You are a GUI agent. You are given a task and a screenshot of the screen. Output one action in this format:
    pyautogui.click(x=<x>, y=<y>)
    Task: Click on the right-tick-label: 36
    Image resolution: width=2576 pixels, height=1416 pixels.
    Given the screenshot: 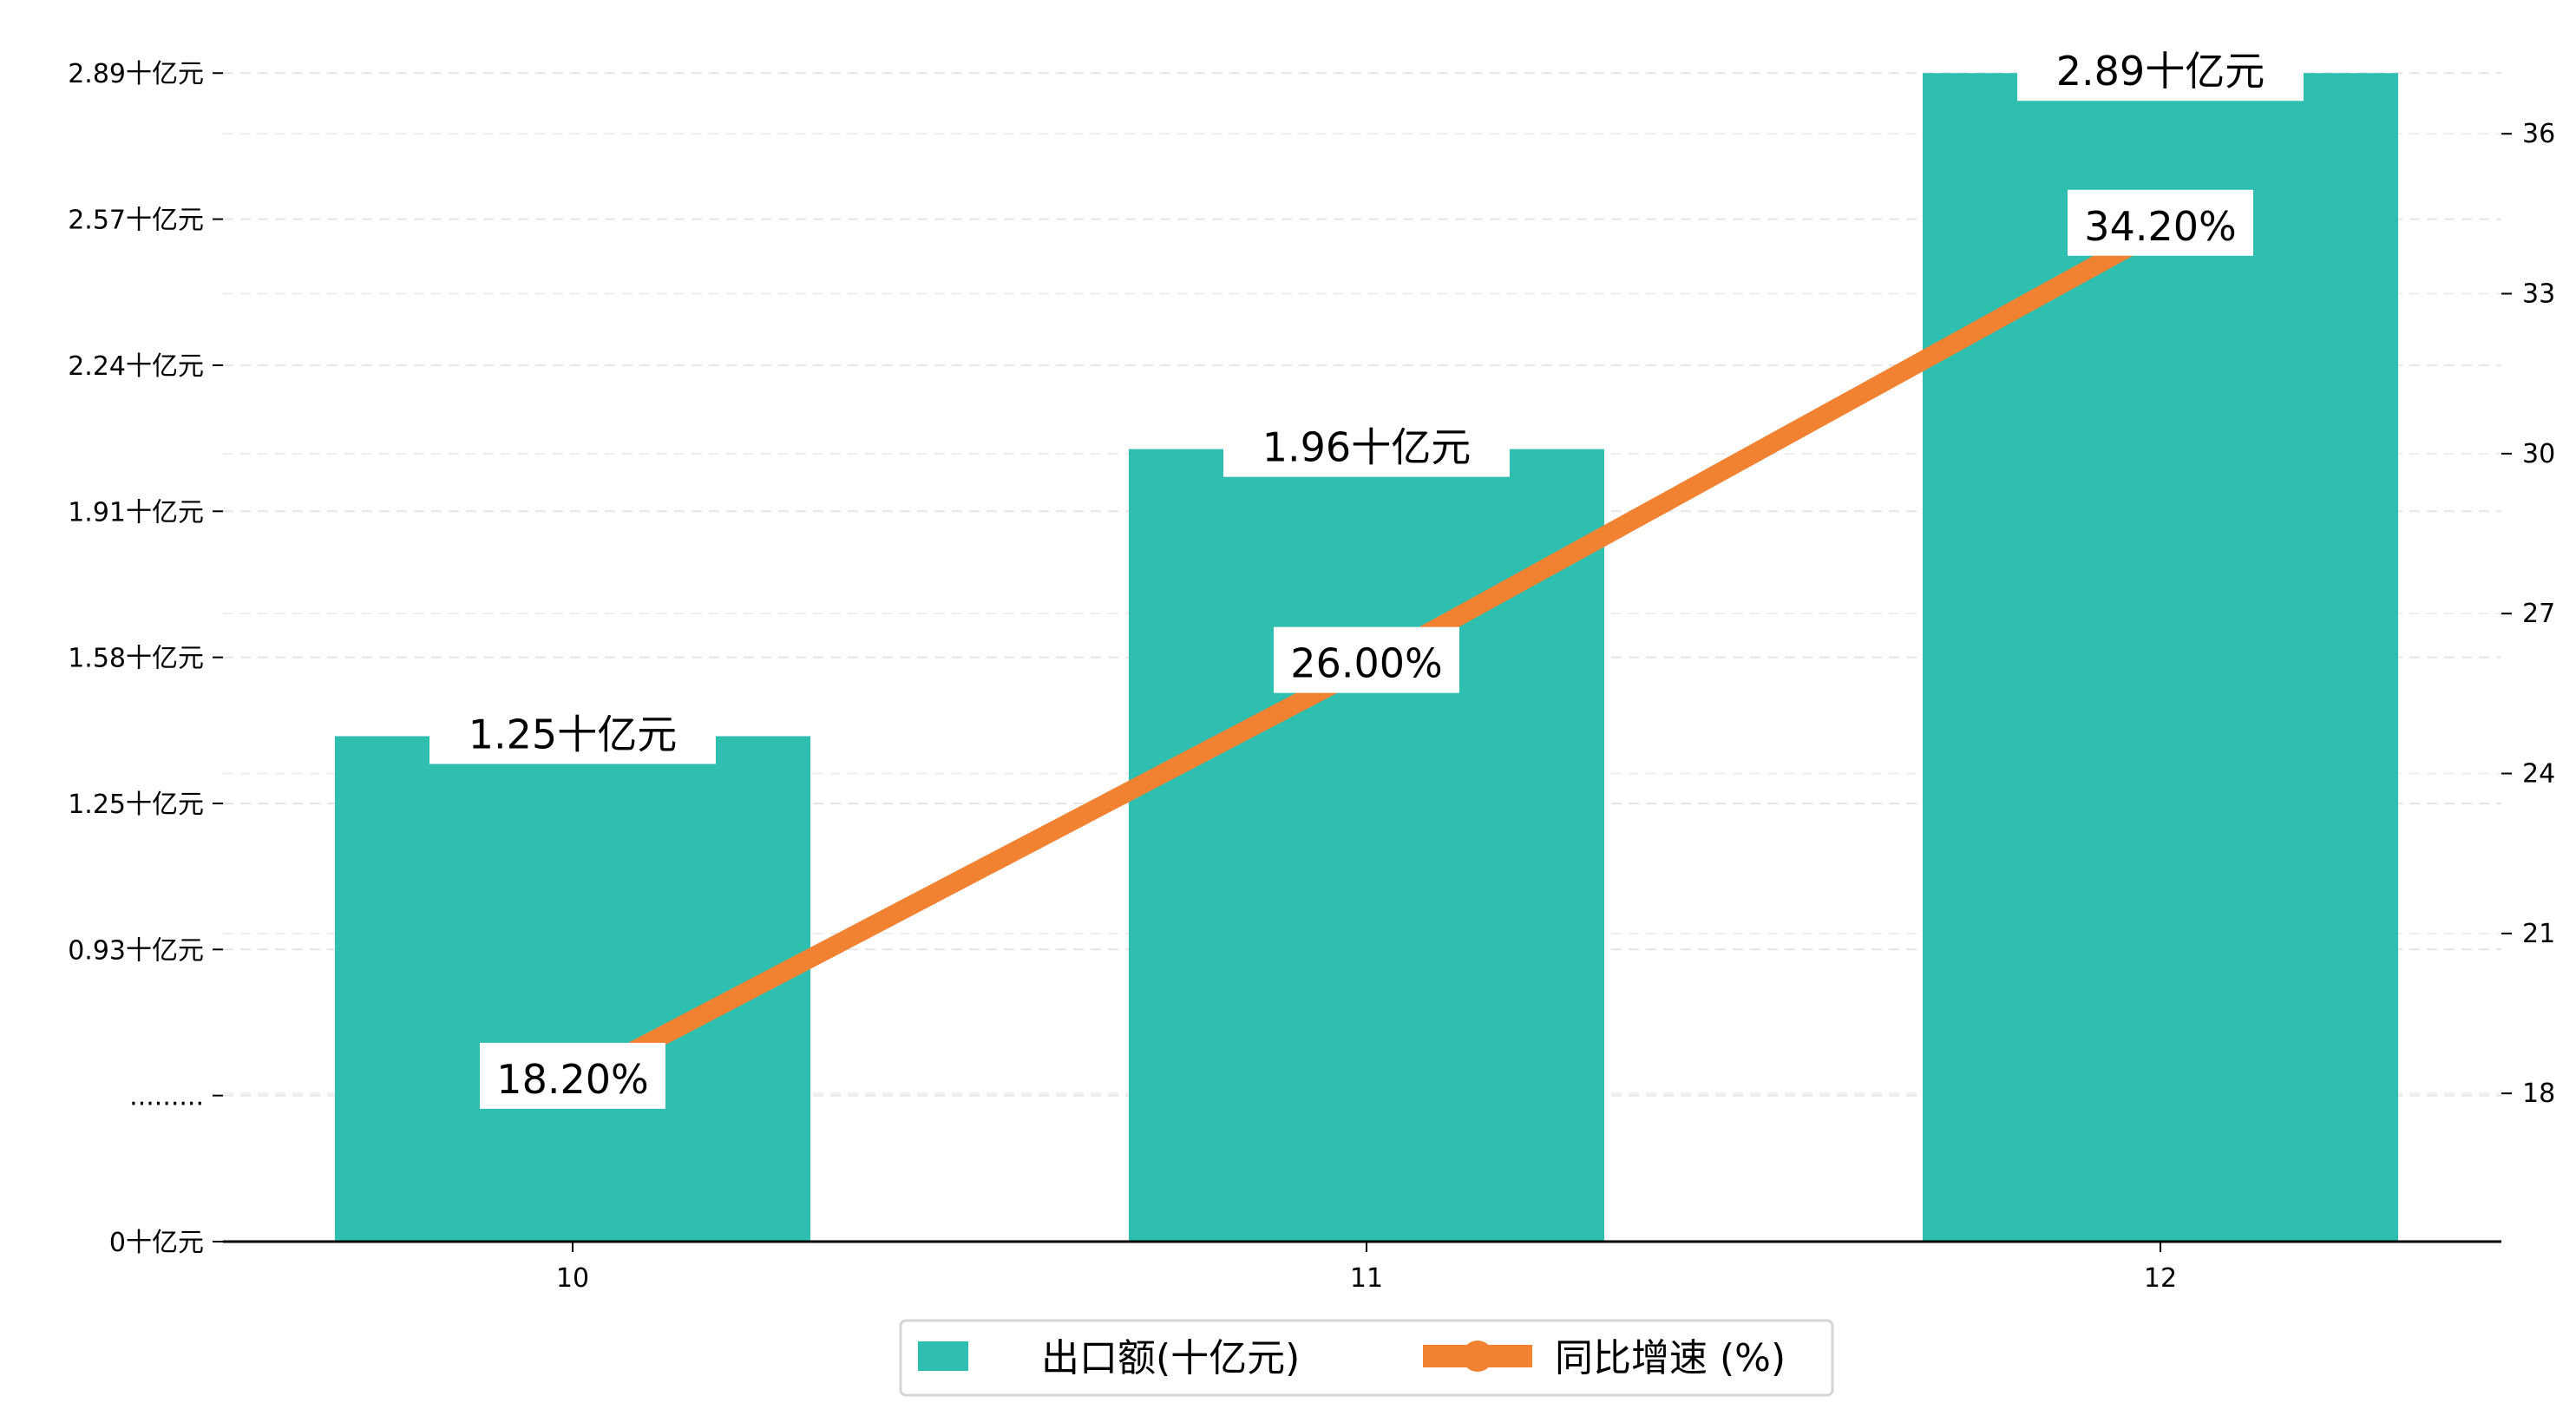 What is the action you would take?
    pyautogui.click(x=2538, y=134)
    